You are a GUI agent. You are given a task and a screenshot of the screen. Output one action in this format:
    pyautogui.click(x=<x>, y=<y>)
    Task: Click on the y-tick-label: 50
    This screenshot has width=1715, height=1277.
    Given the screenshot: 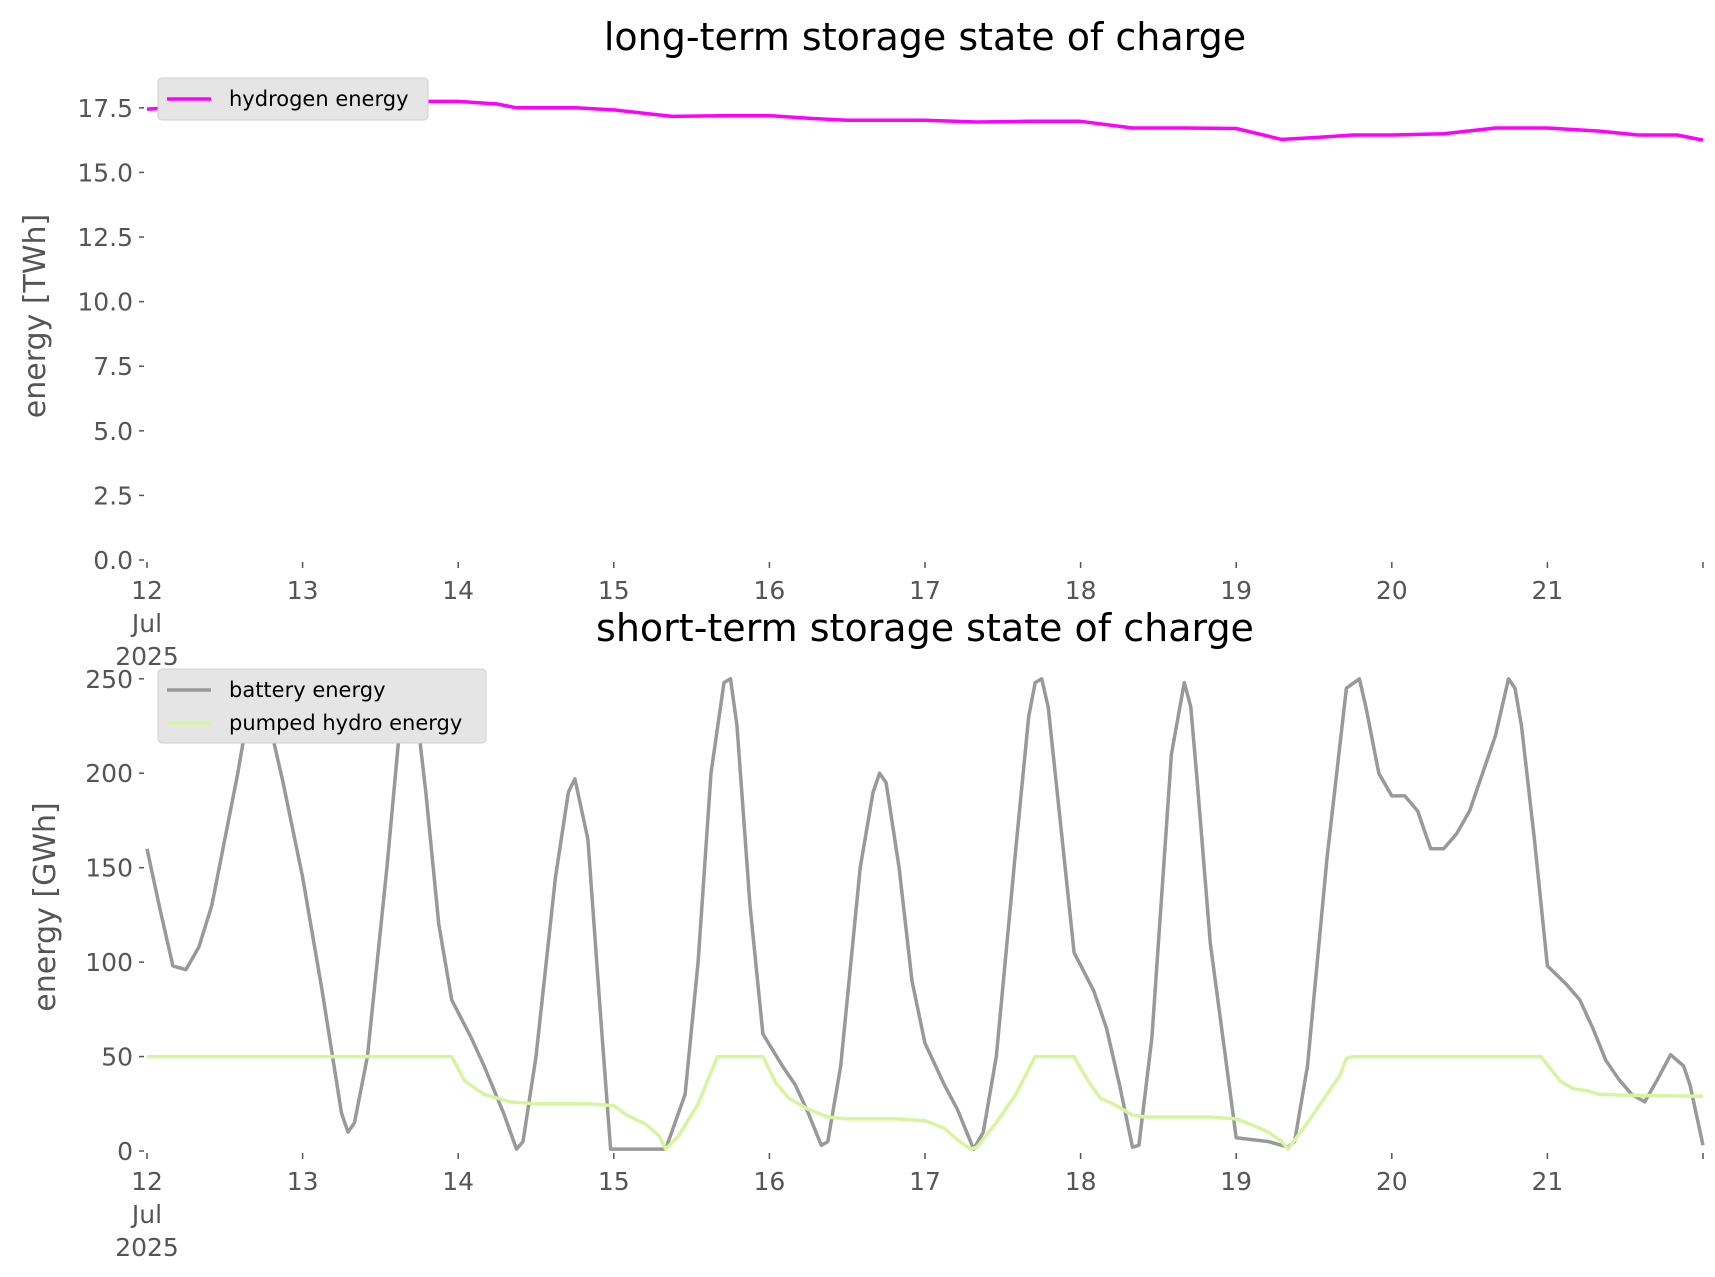 What is the action you would take?
    pyautogui.click(x=117, y=1057)
    